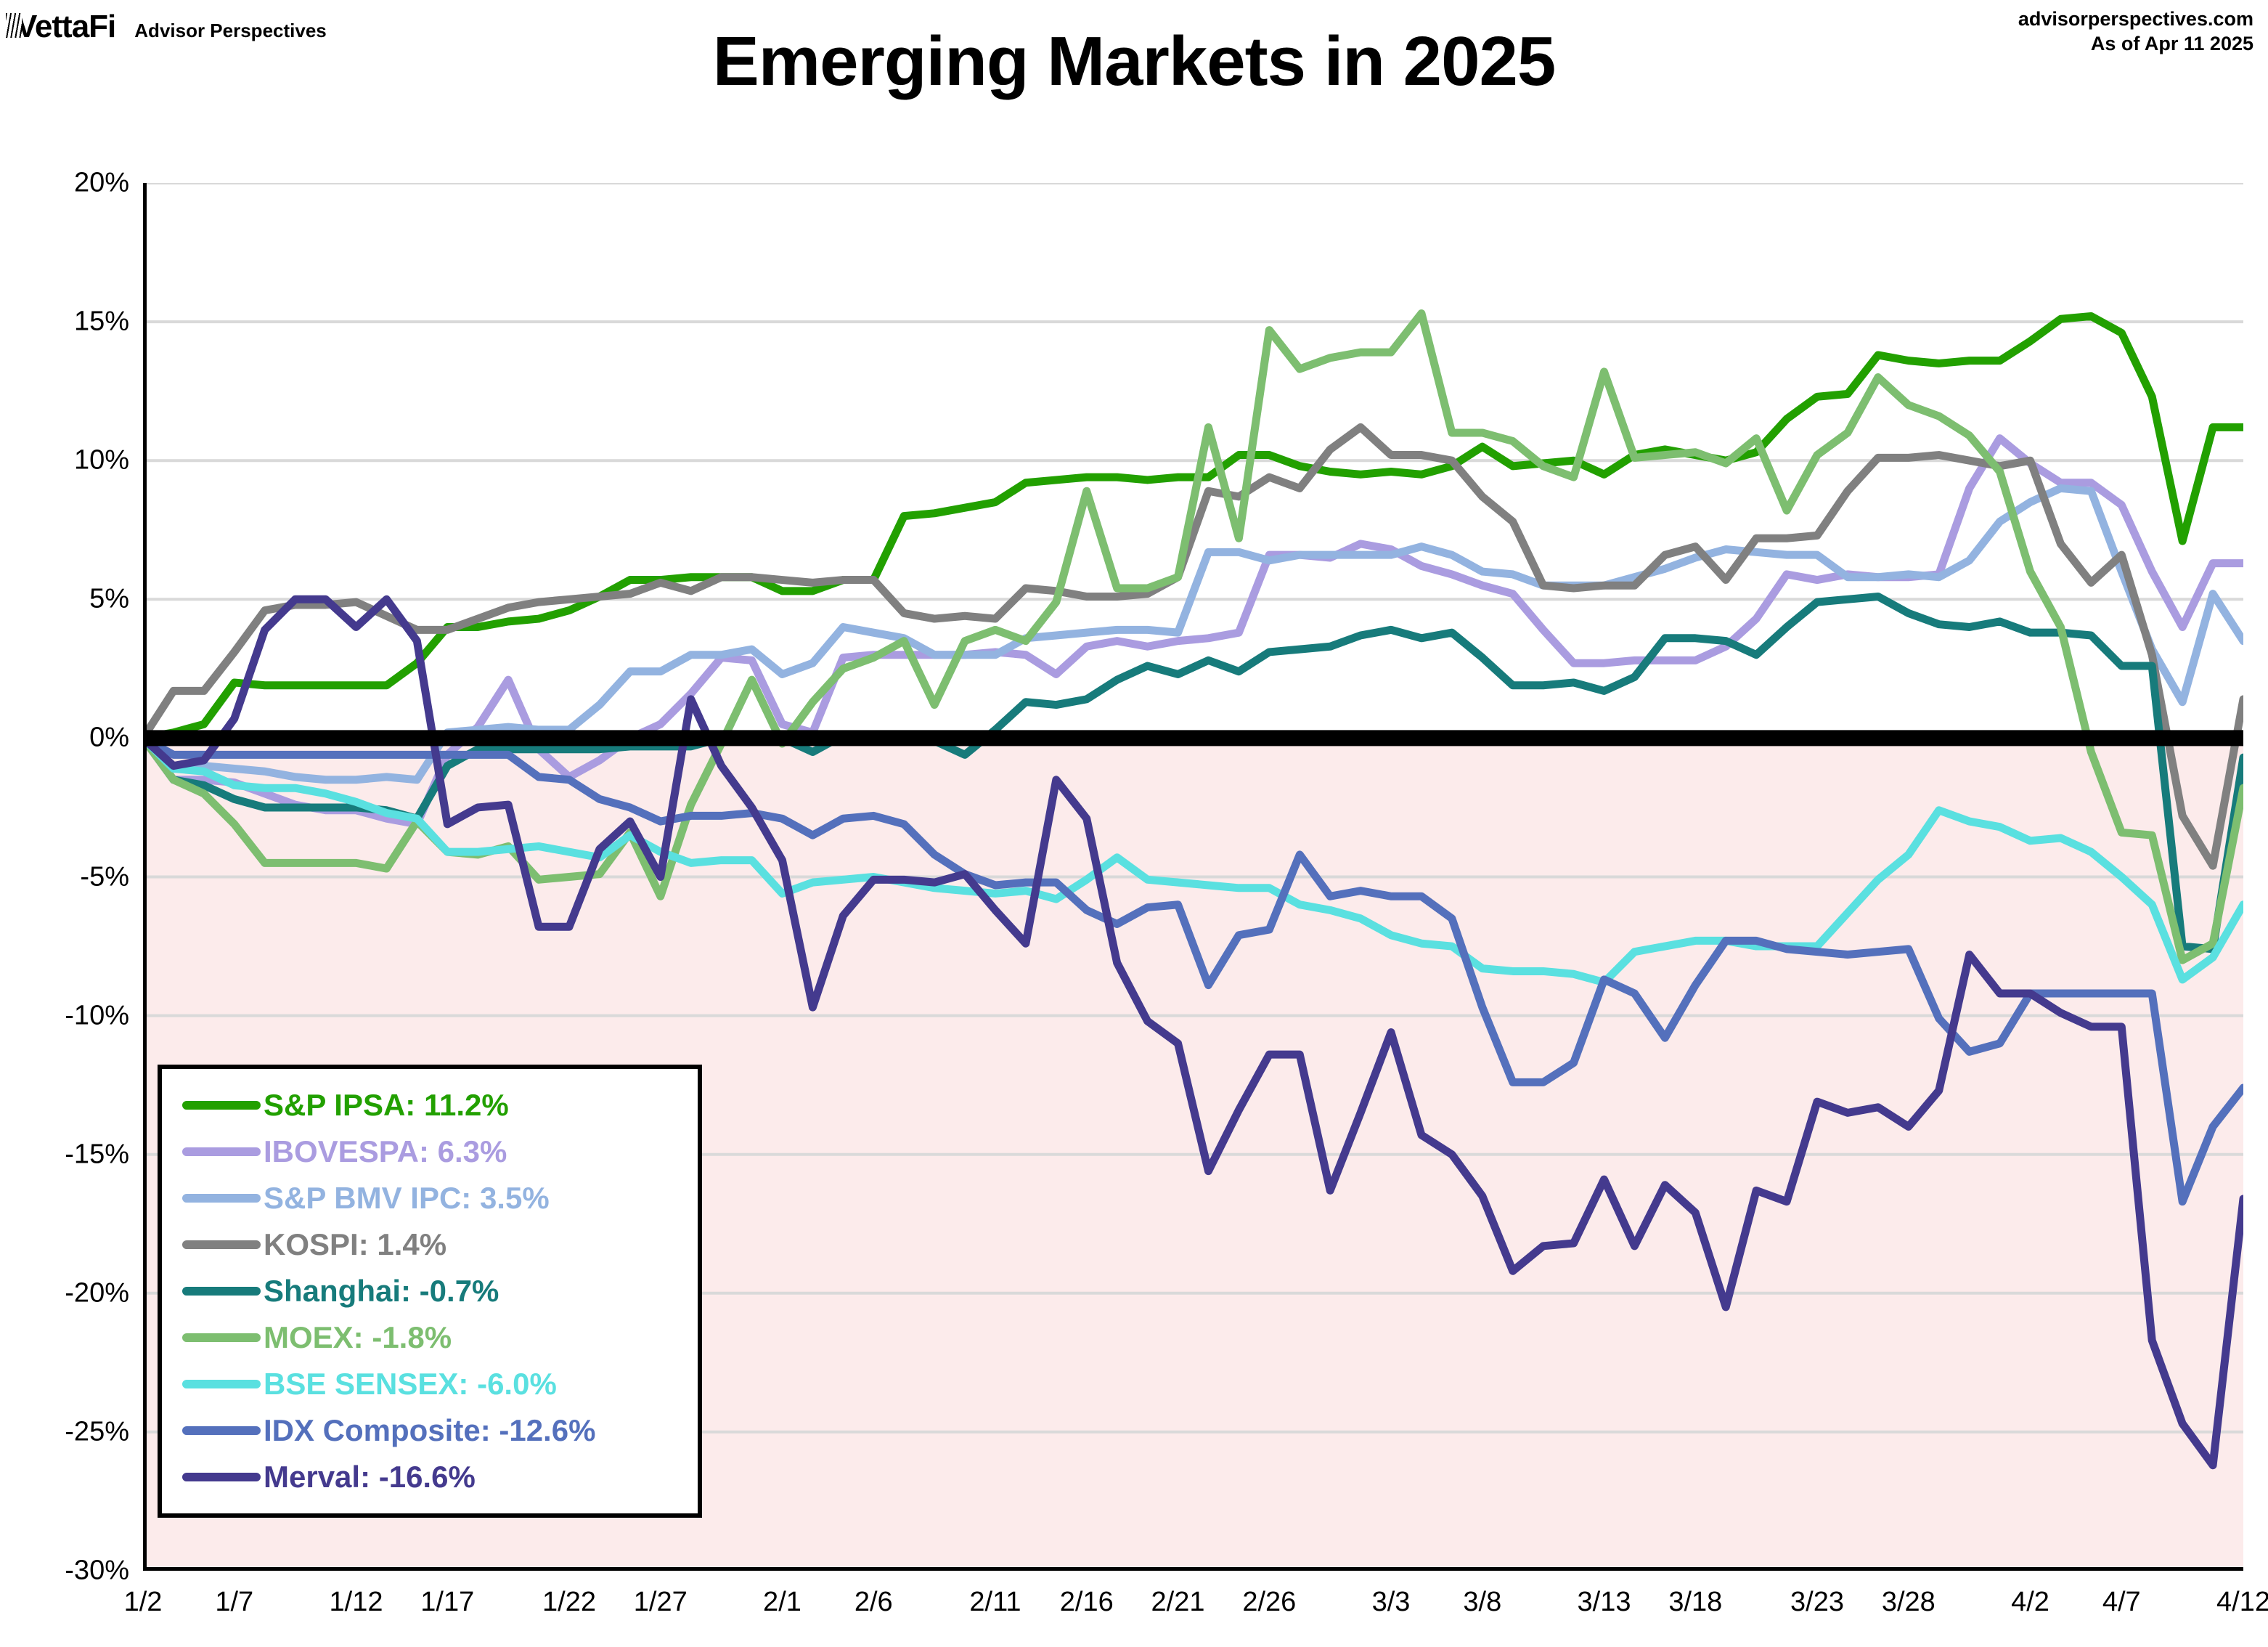 The height and width of the screenshot is (1647, 2268). I want to click on legend-item: Merval: -16.6%, so click(430, 1477).